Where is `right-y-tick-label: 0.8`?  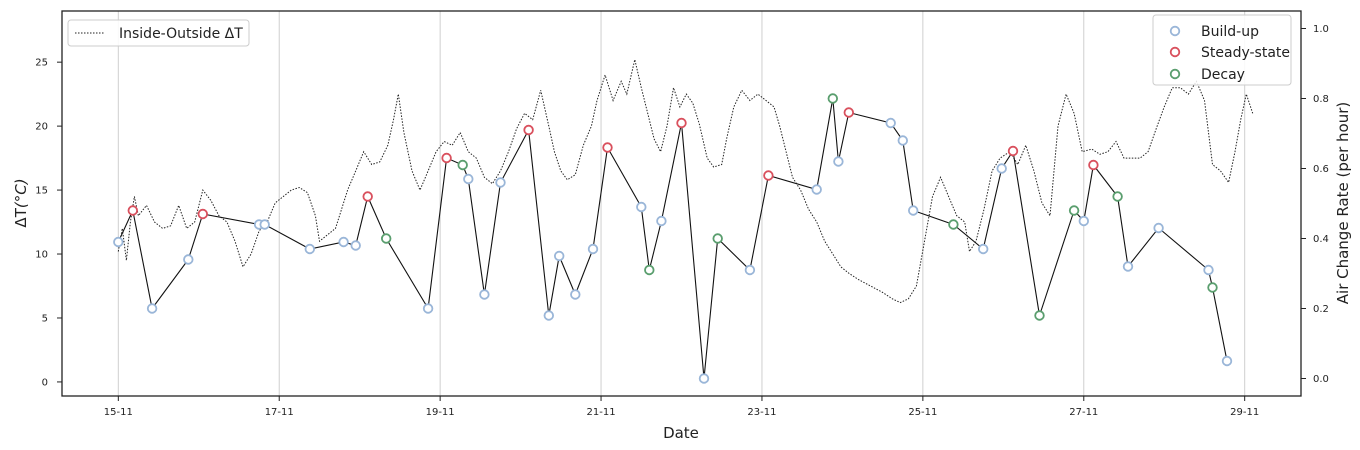
right-y-tick-label: 0.8 is located at coordinates (1321, 99).